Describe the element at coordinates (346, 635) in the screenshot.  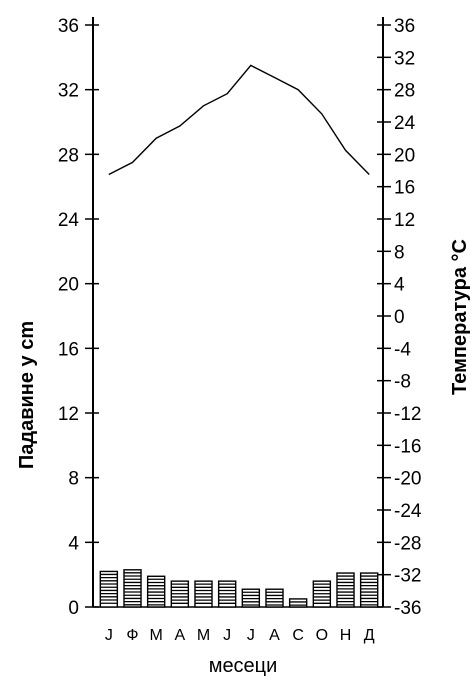
I see `month-label: Н` at that location.